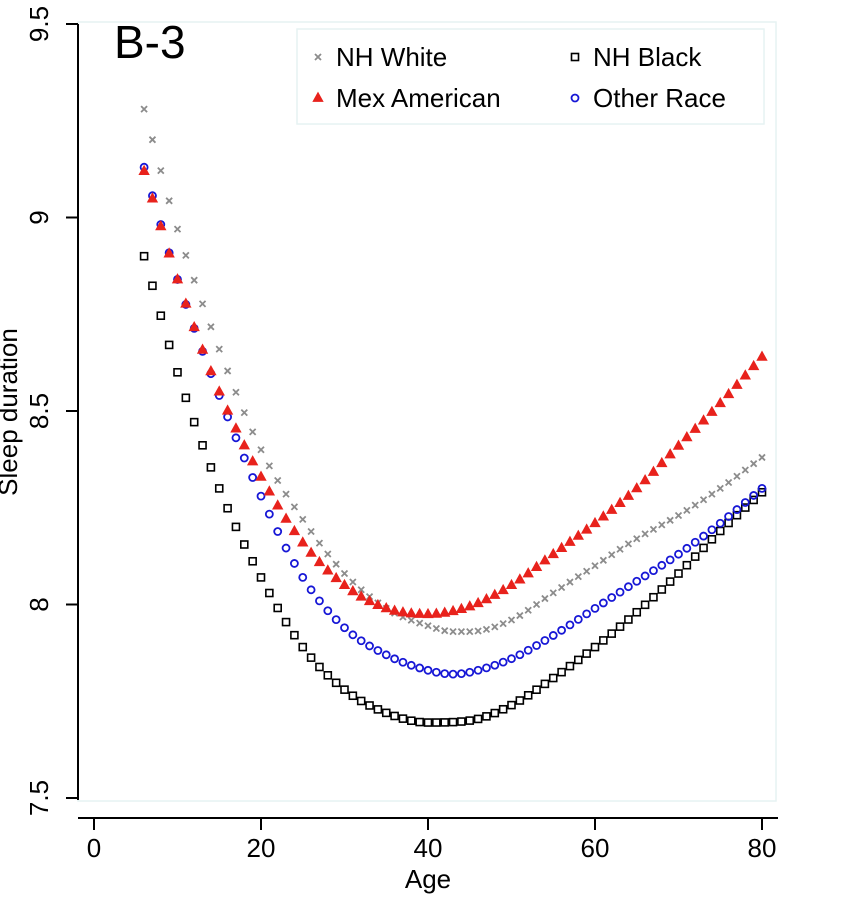 This screenshot has width=854, height=910. I want to click on x-axis-title: Age, so click(428, 879).